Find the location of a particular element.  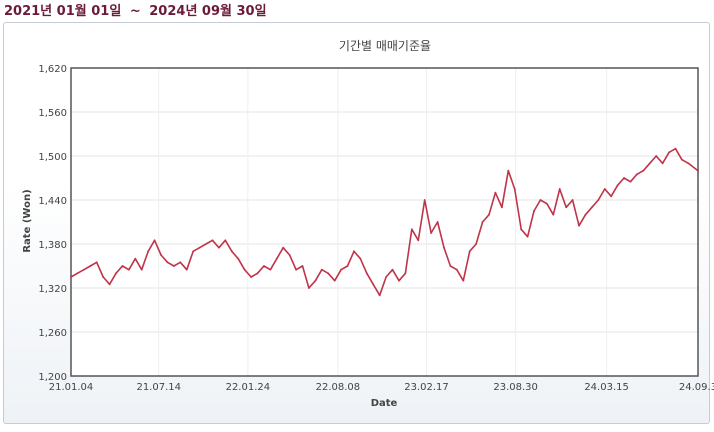

chart-title: 기간별 매매기준율 is located at coordinates (385, 46).